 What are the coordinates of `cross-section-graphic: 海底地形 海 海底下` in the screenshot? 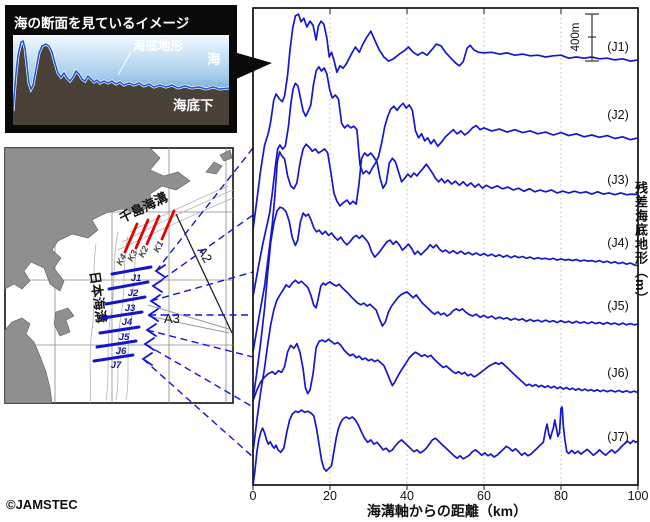 It's located at (121, 80).